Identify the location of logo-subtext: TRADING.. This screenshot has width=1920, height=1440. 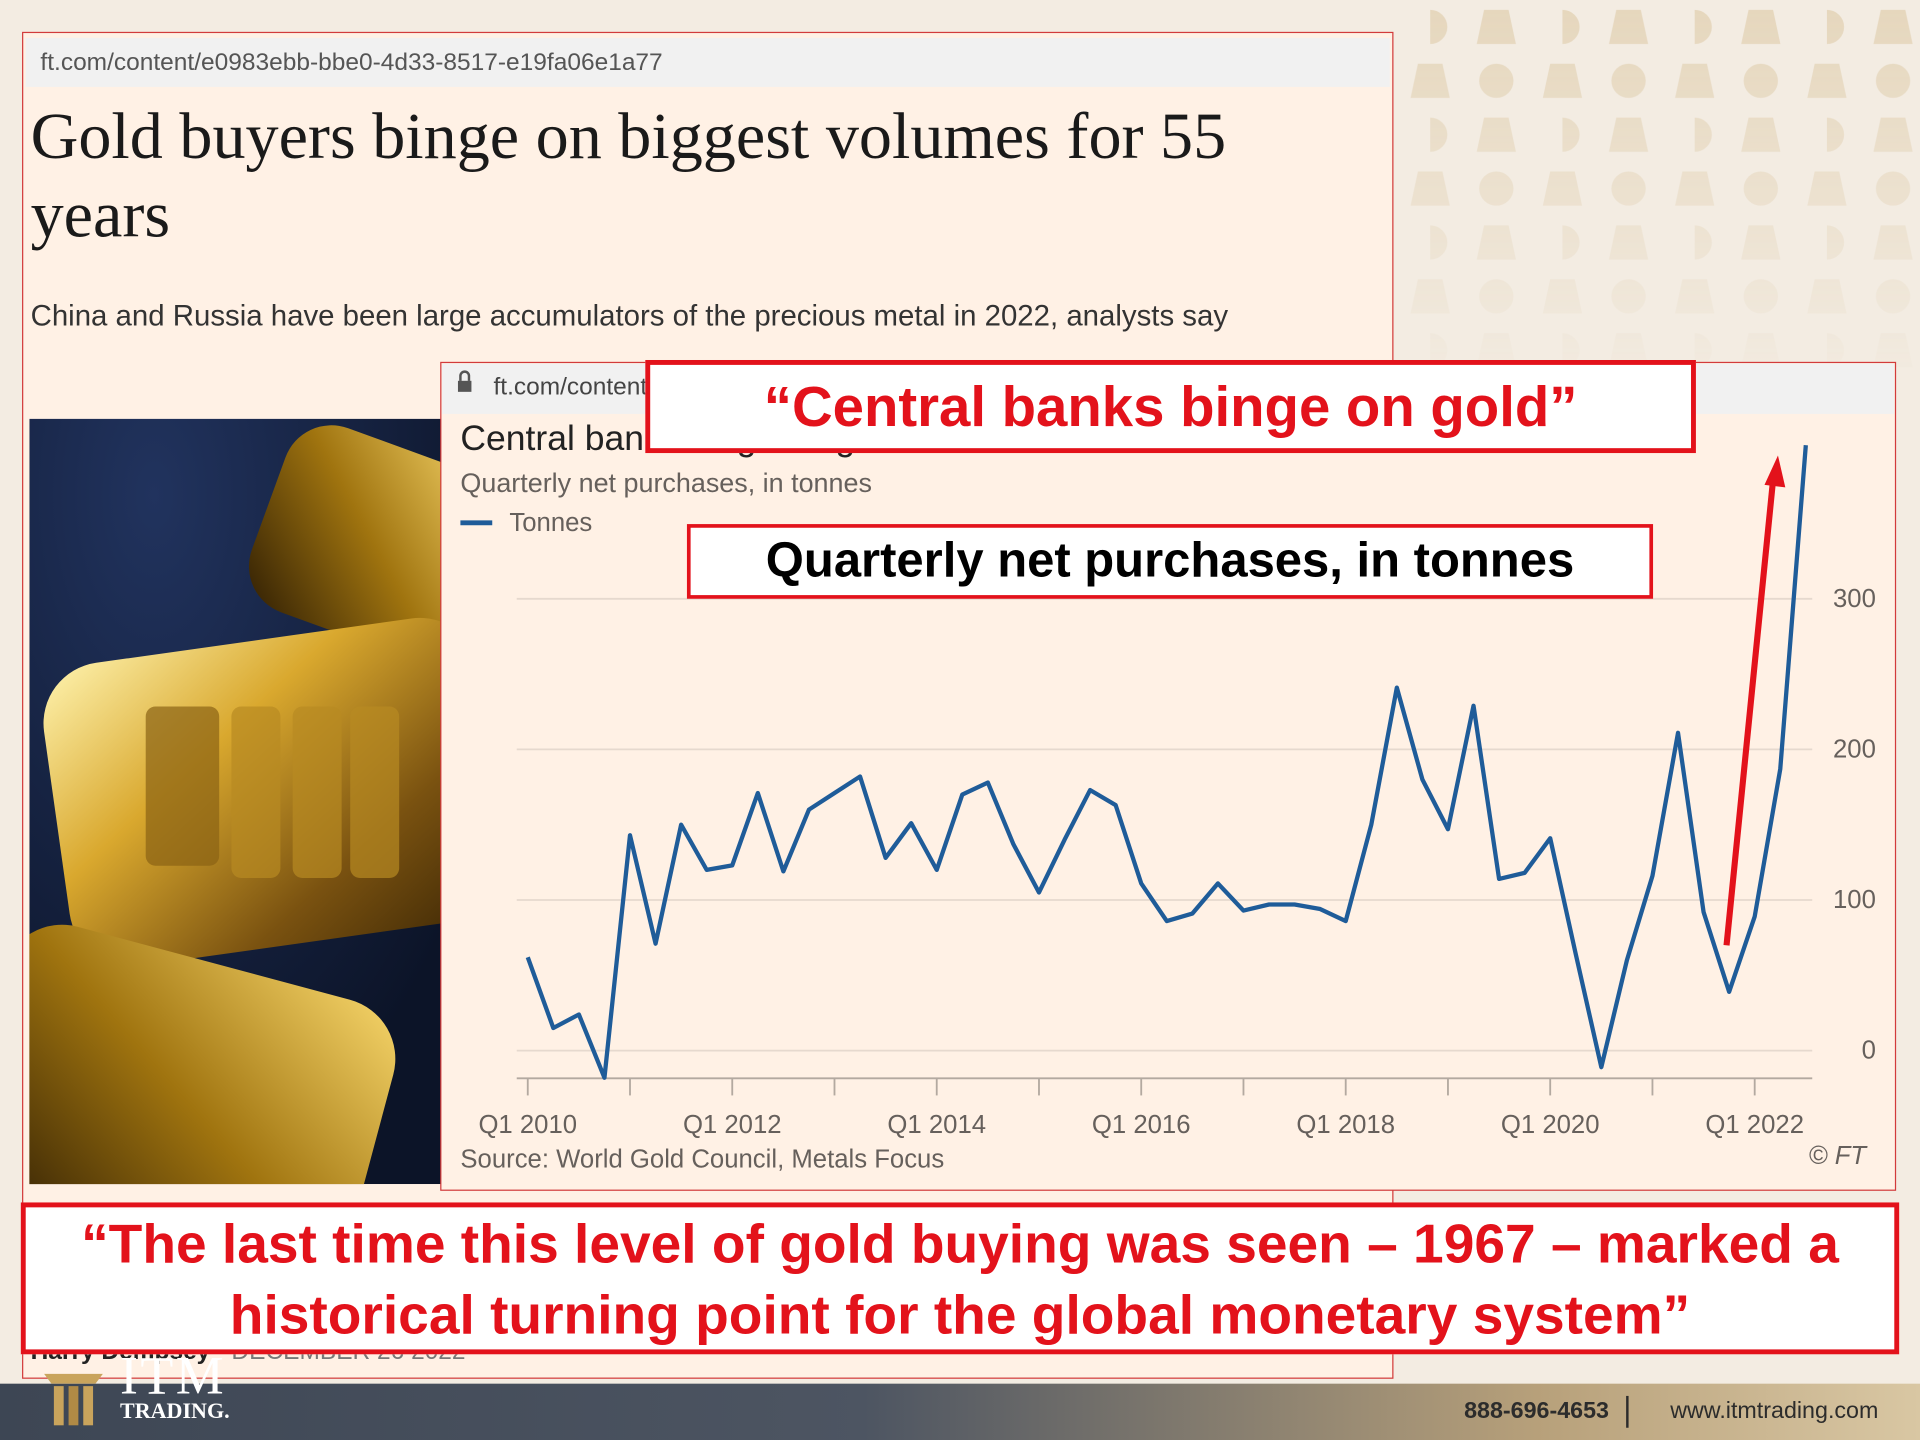
(175, 1410).